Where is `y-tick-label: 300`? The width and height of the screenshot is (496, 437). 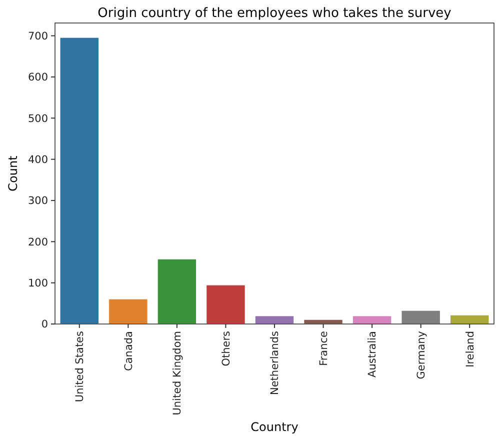 y-tick-label: 300 is located at coordinates (38, 201).